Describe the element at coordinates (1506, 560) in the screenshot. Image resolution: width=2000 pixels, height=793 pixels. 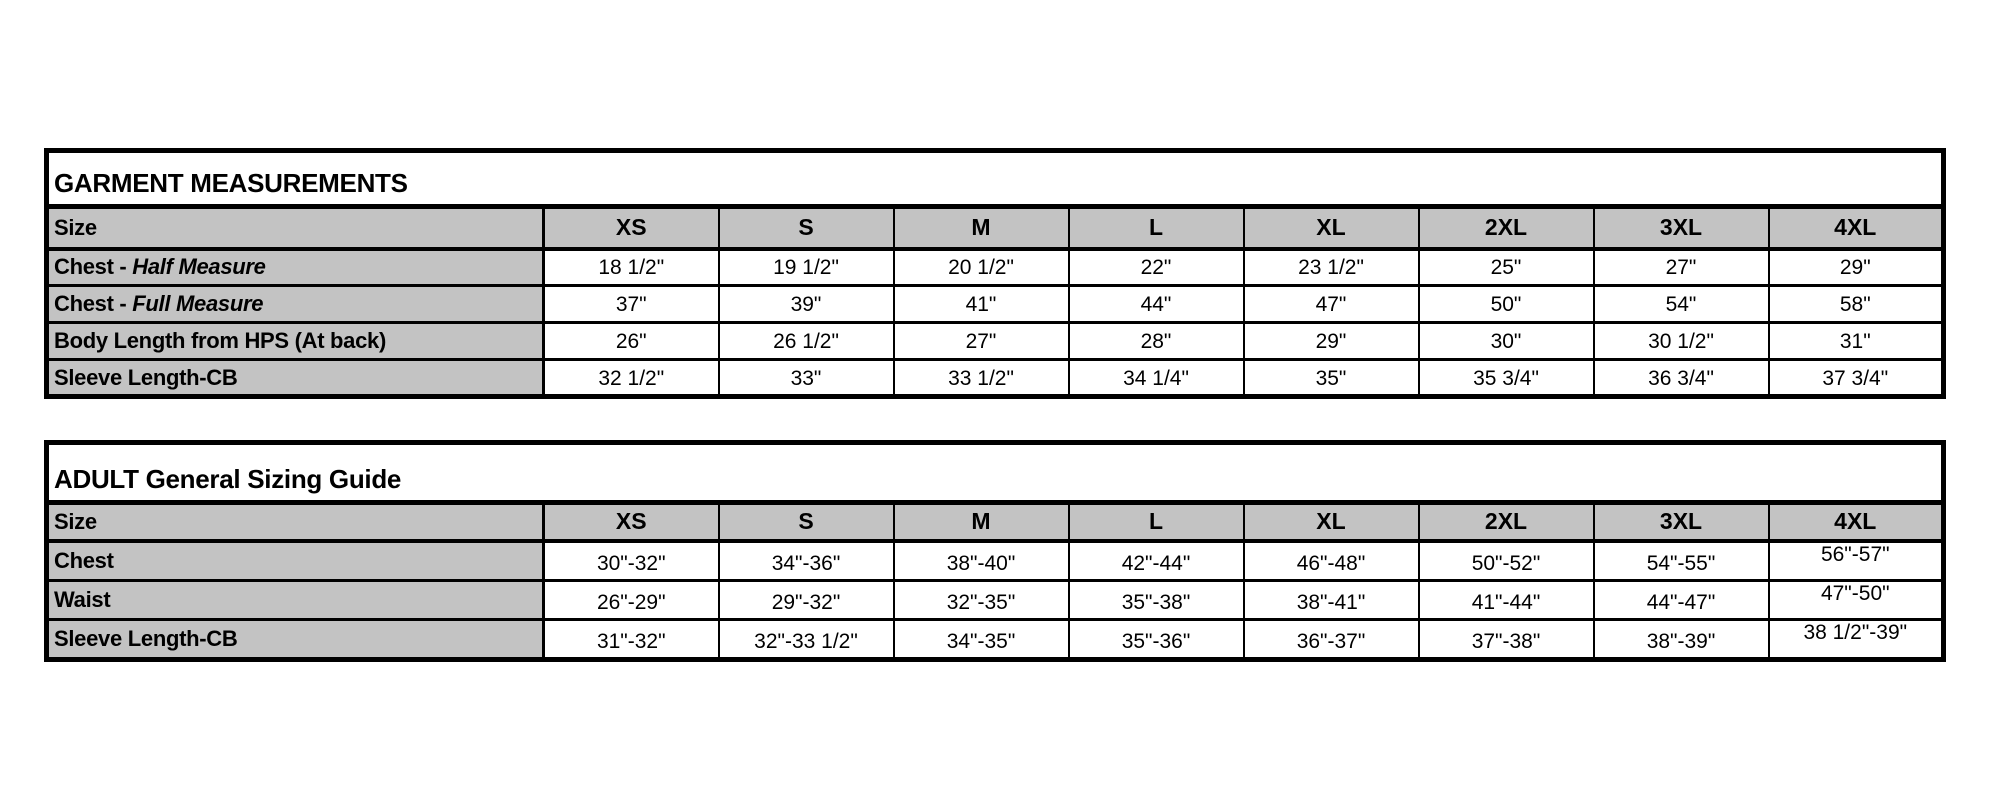
I see `value-cell: 50"-52"` at that location.